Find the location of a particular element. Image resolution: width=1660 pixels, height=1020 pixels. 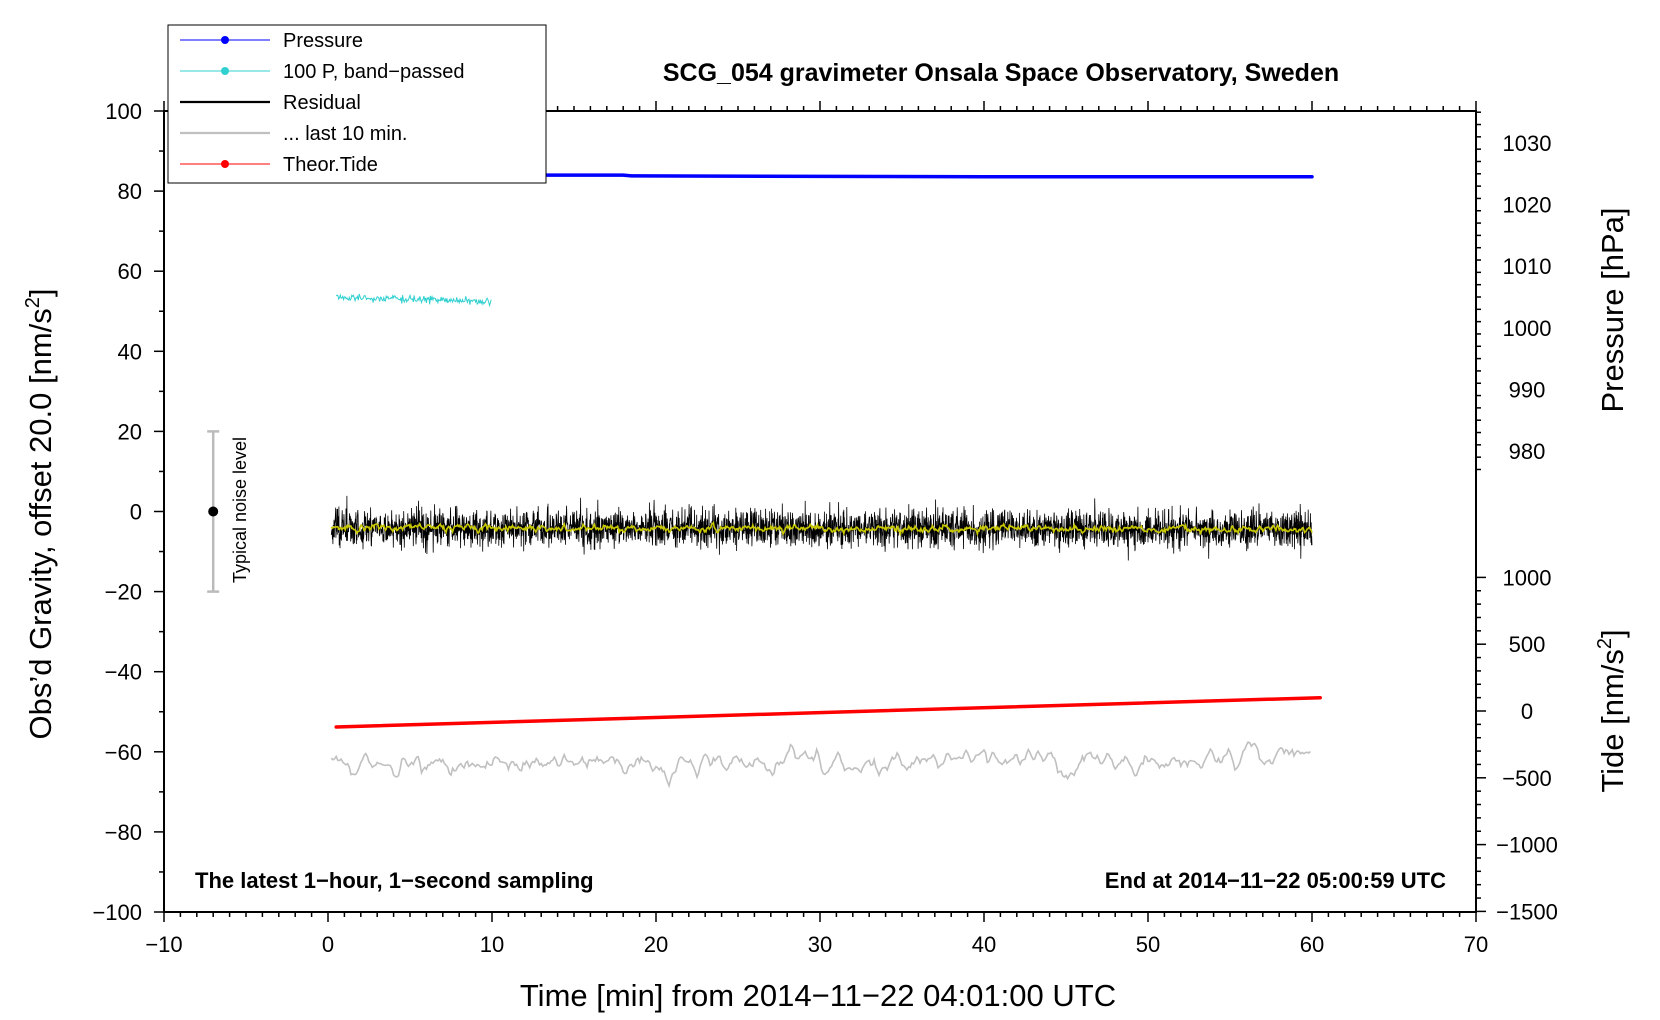

x-tick-label: 50 is located at coordinates (1148, 944).